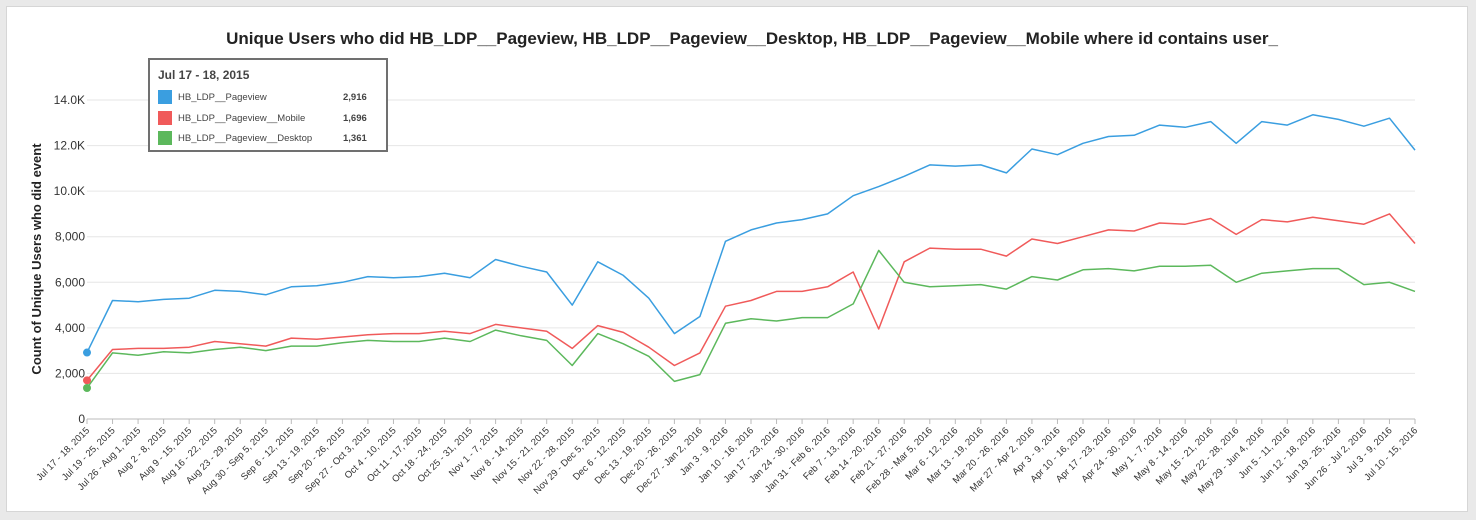  Describe the element at coordinates (70, 259) in the screenshot. I see `y-axis-ticks: 0 2,000 4,000 6,000 8,000 10.0K 12.0K 14.0K` at that location.